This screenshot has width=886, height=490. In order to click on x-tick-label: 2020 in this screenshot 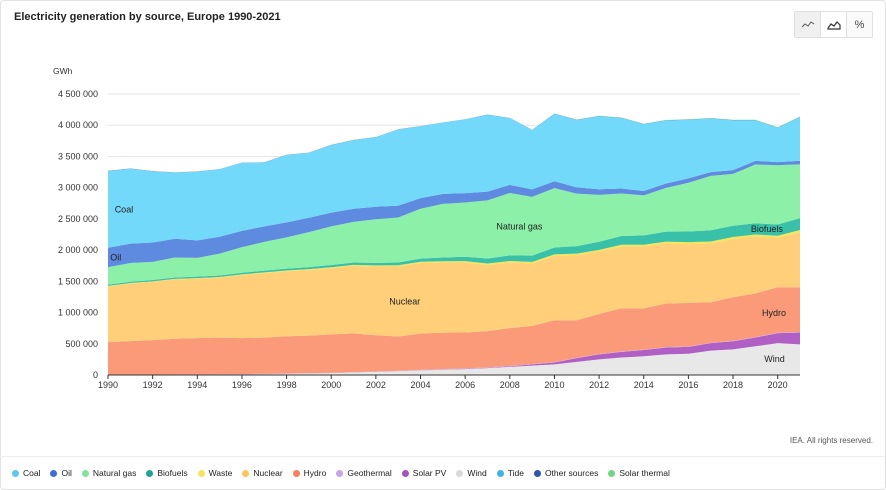, I will do `click(778, 385)`.